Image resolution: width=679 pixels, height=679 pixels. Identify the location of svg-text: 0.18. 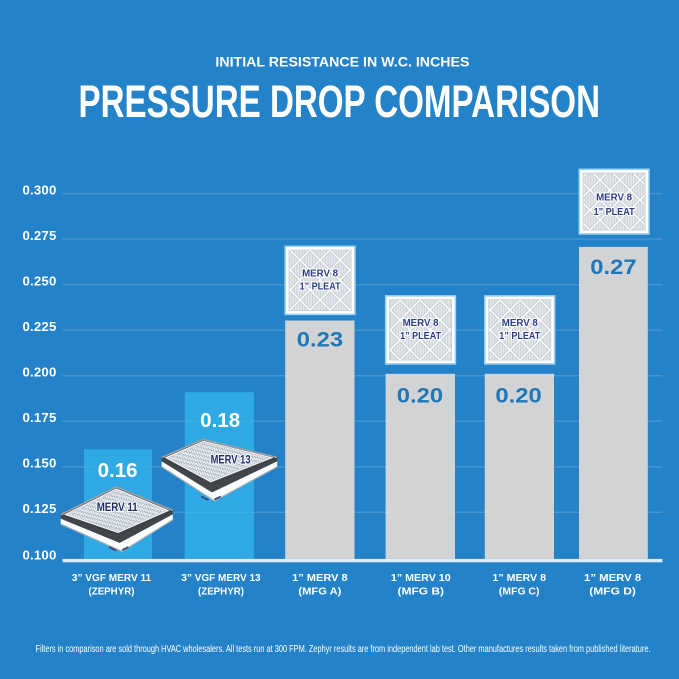
(220, 420).